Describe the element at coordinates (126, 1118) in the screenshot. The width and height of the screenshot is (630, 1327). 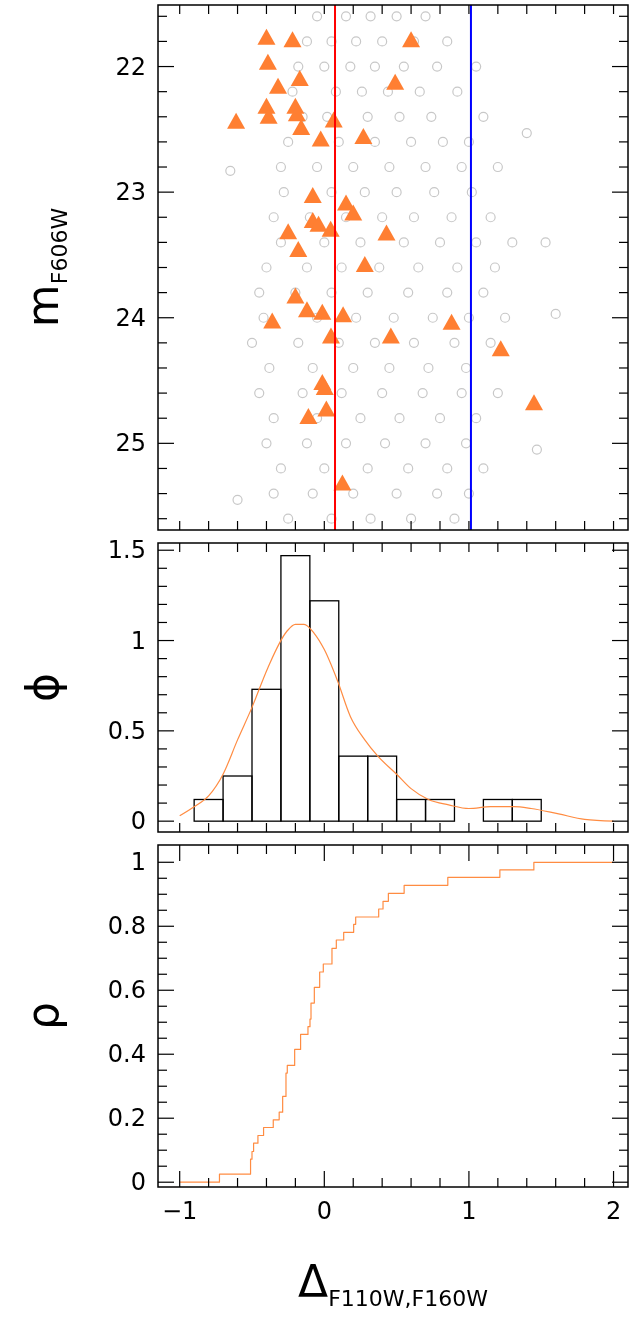
I see `y-tick-label: 0.2` at that location.